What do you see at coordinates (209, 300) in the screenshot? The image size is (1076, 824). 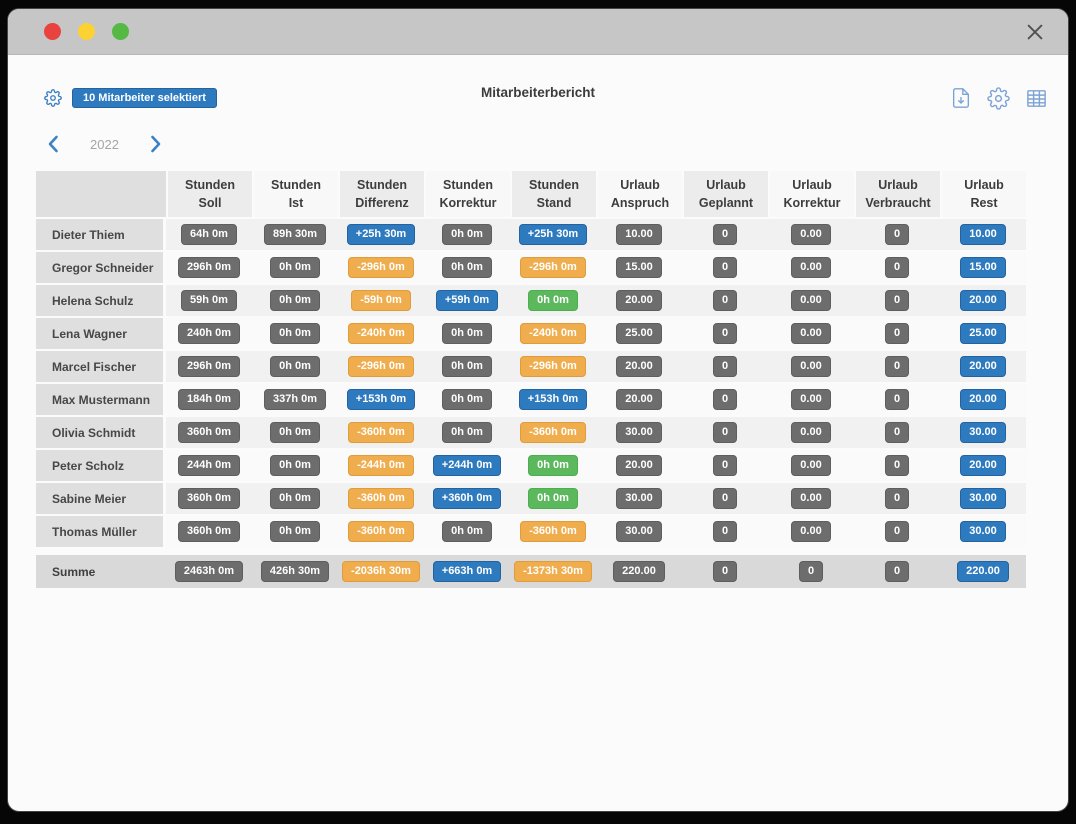 I see `value-badge: 59h 0m` at bounding box center [209, 300].